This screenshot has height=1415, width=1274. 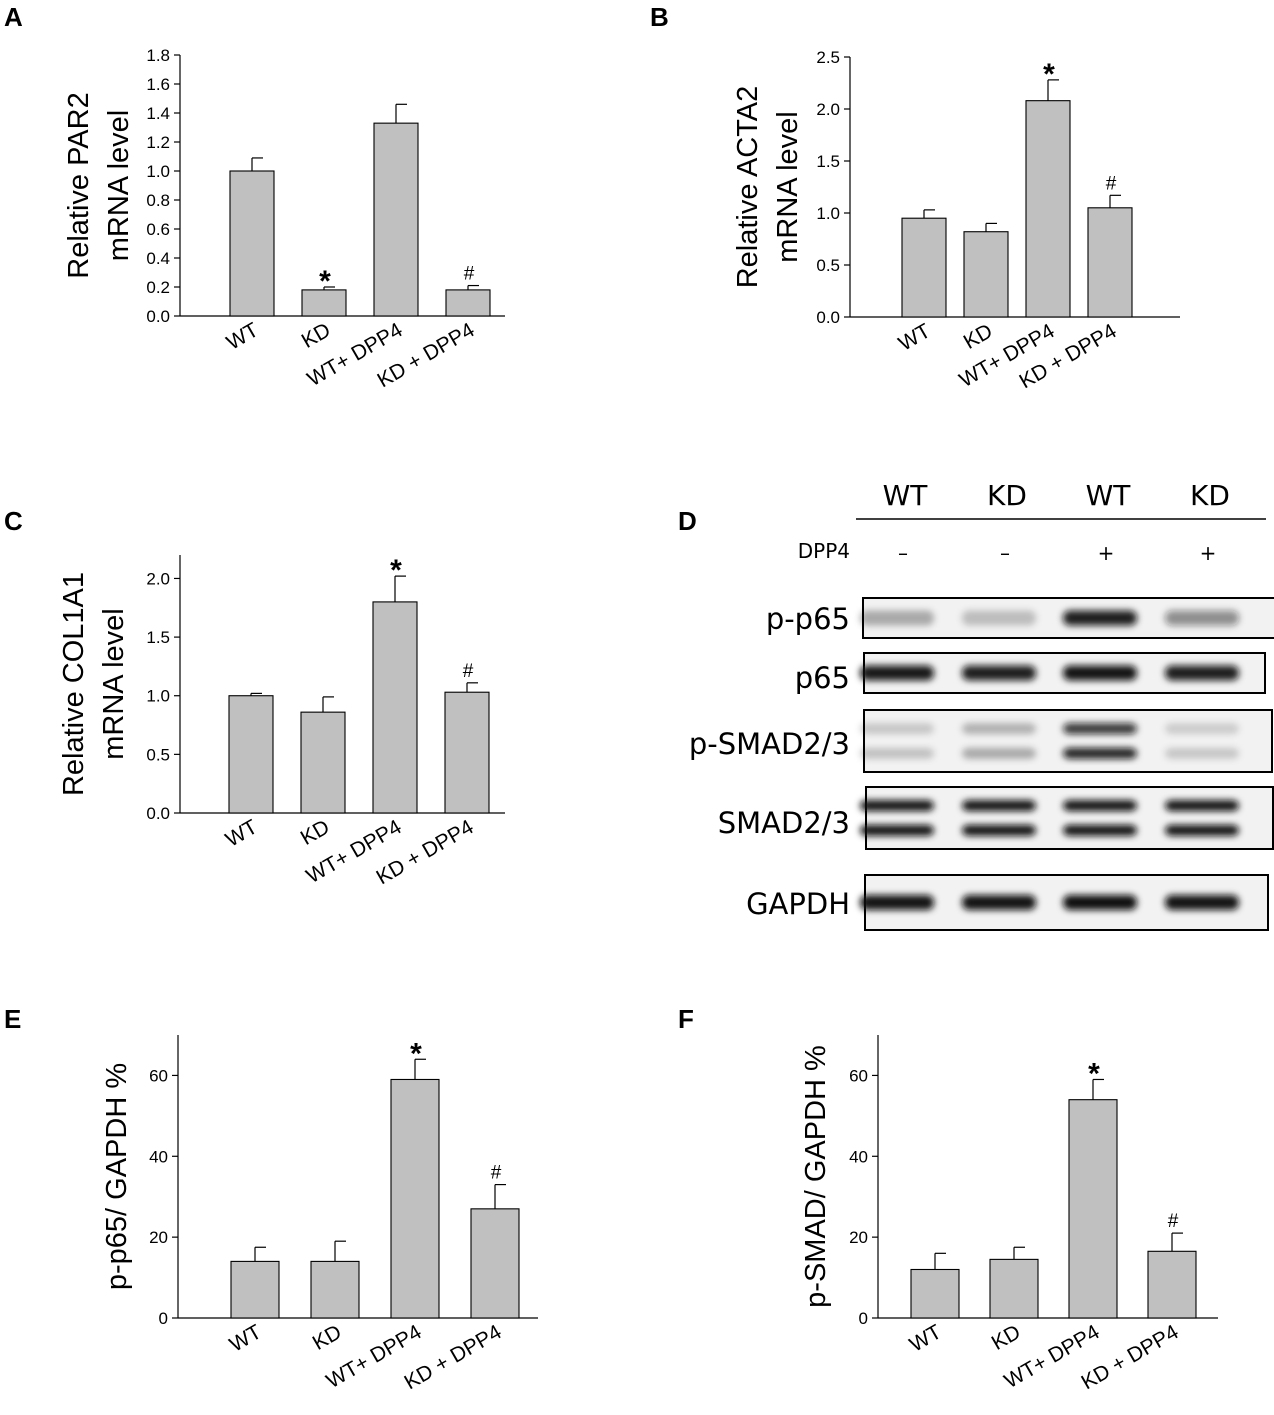 What do you see at coordinates (119, 186) in the screenshot?
I see `panel-a-y-axis-title: mRNA level` at bounding box center [119, 186].